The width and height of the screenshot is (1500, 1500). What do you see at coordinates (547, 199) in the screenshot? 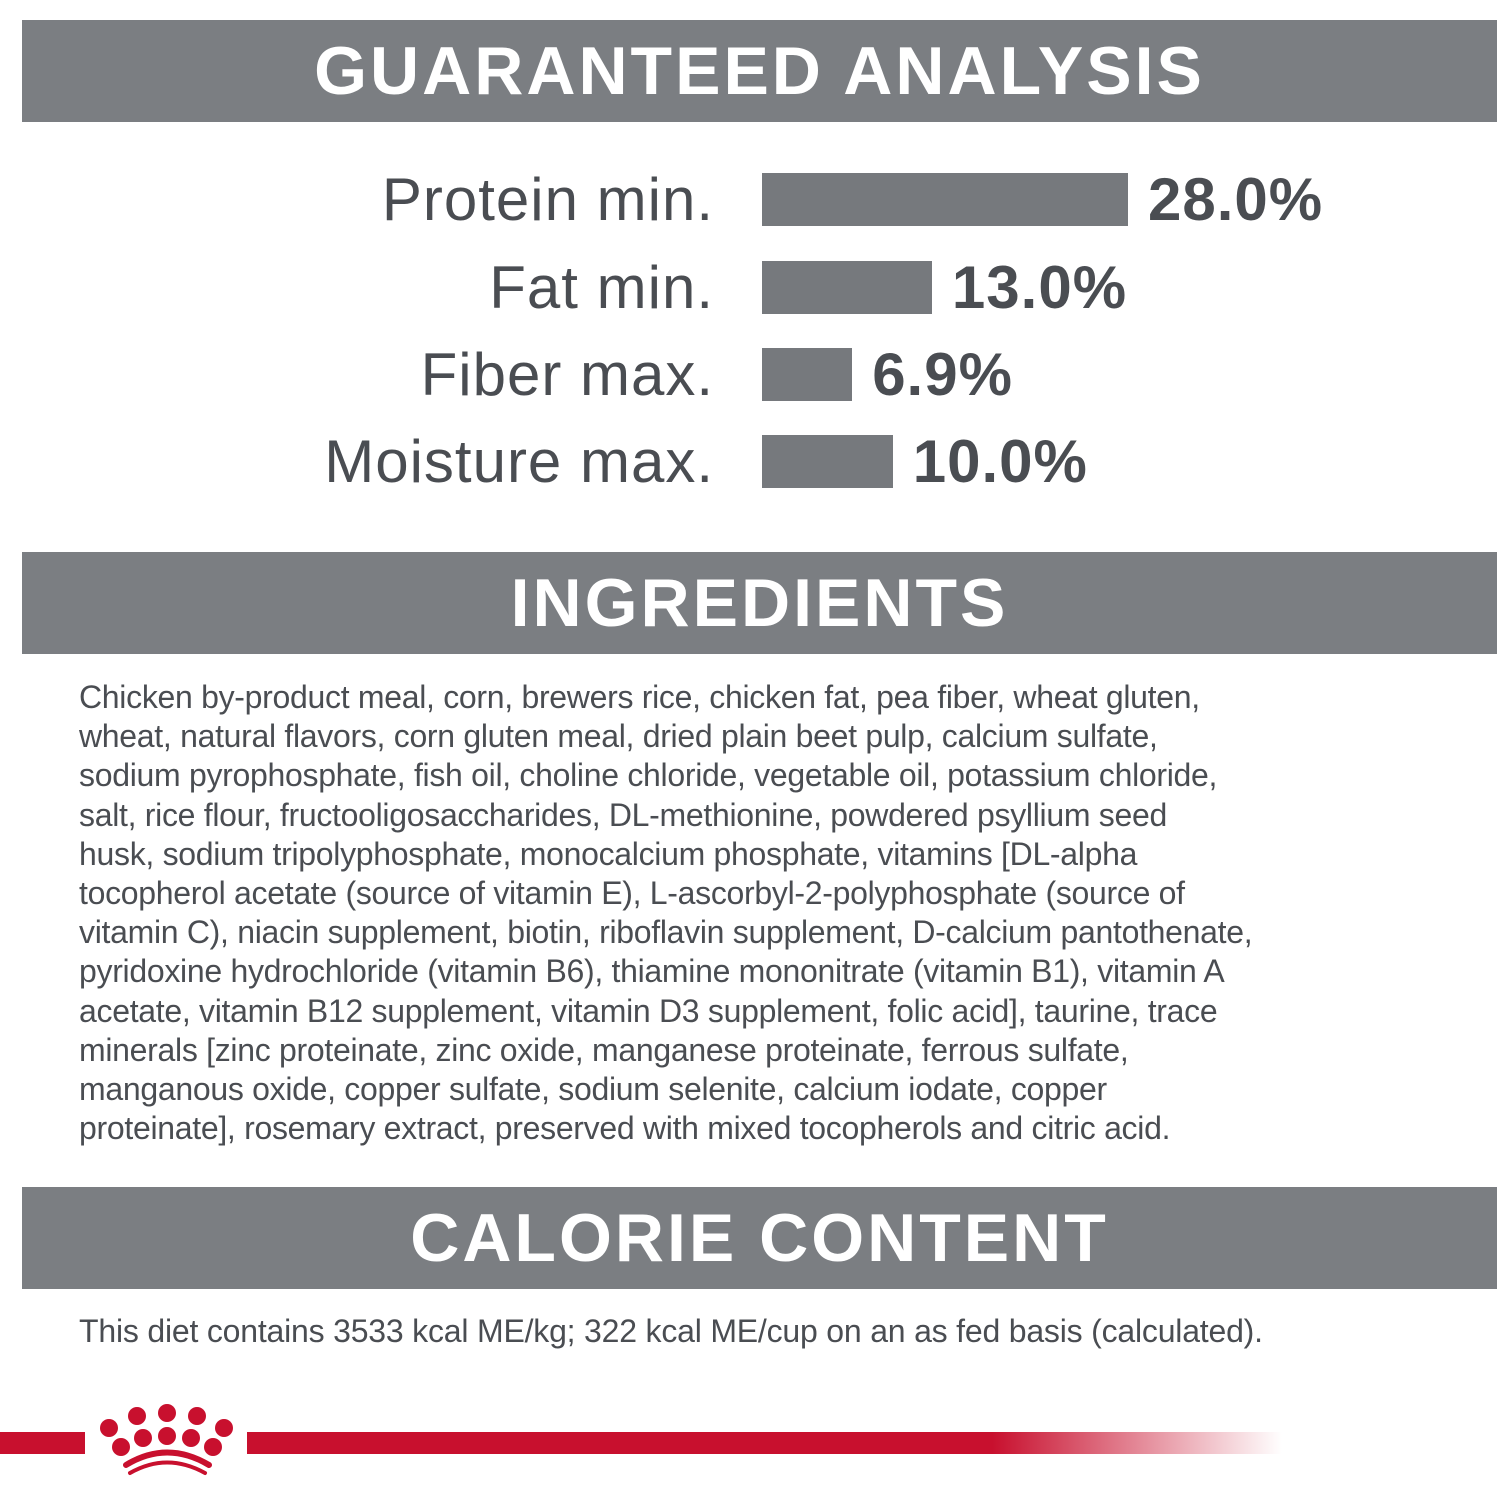
I see `analysis-label: Protein min.` at bounding box center [547, 199].